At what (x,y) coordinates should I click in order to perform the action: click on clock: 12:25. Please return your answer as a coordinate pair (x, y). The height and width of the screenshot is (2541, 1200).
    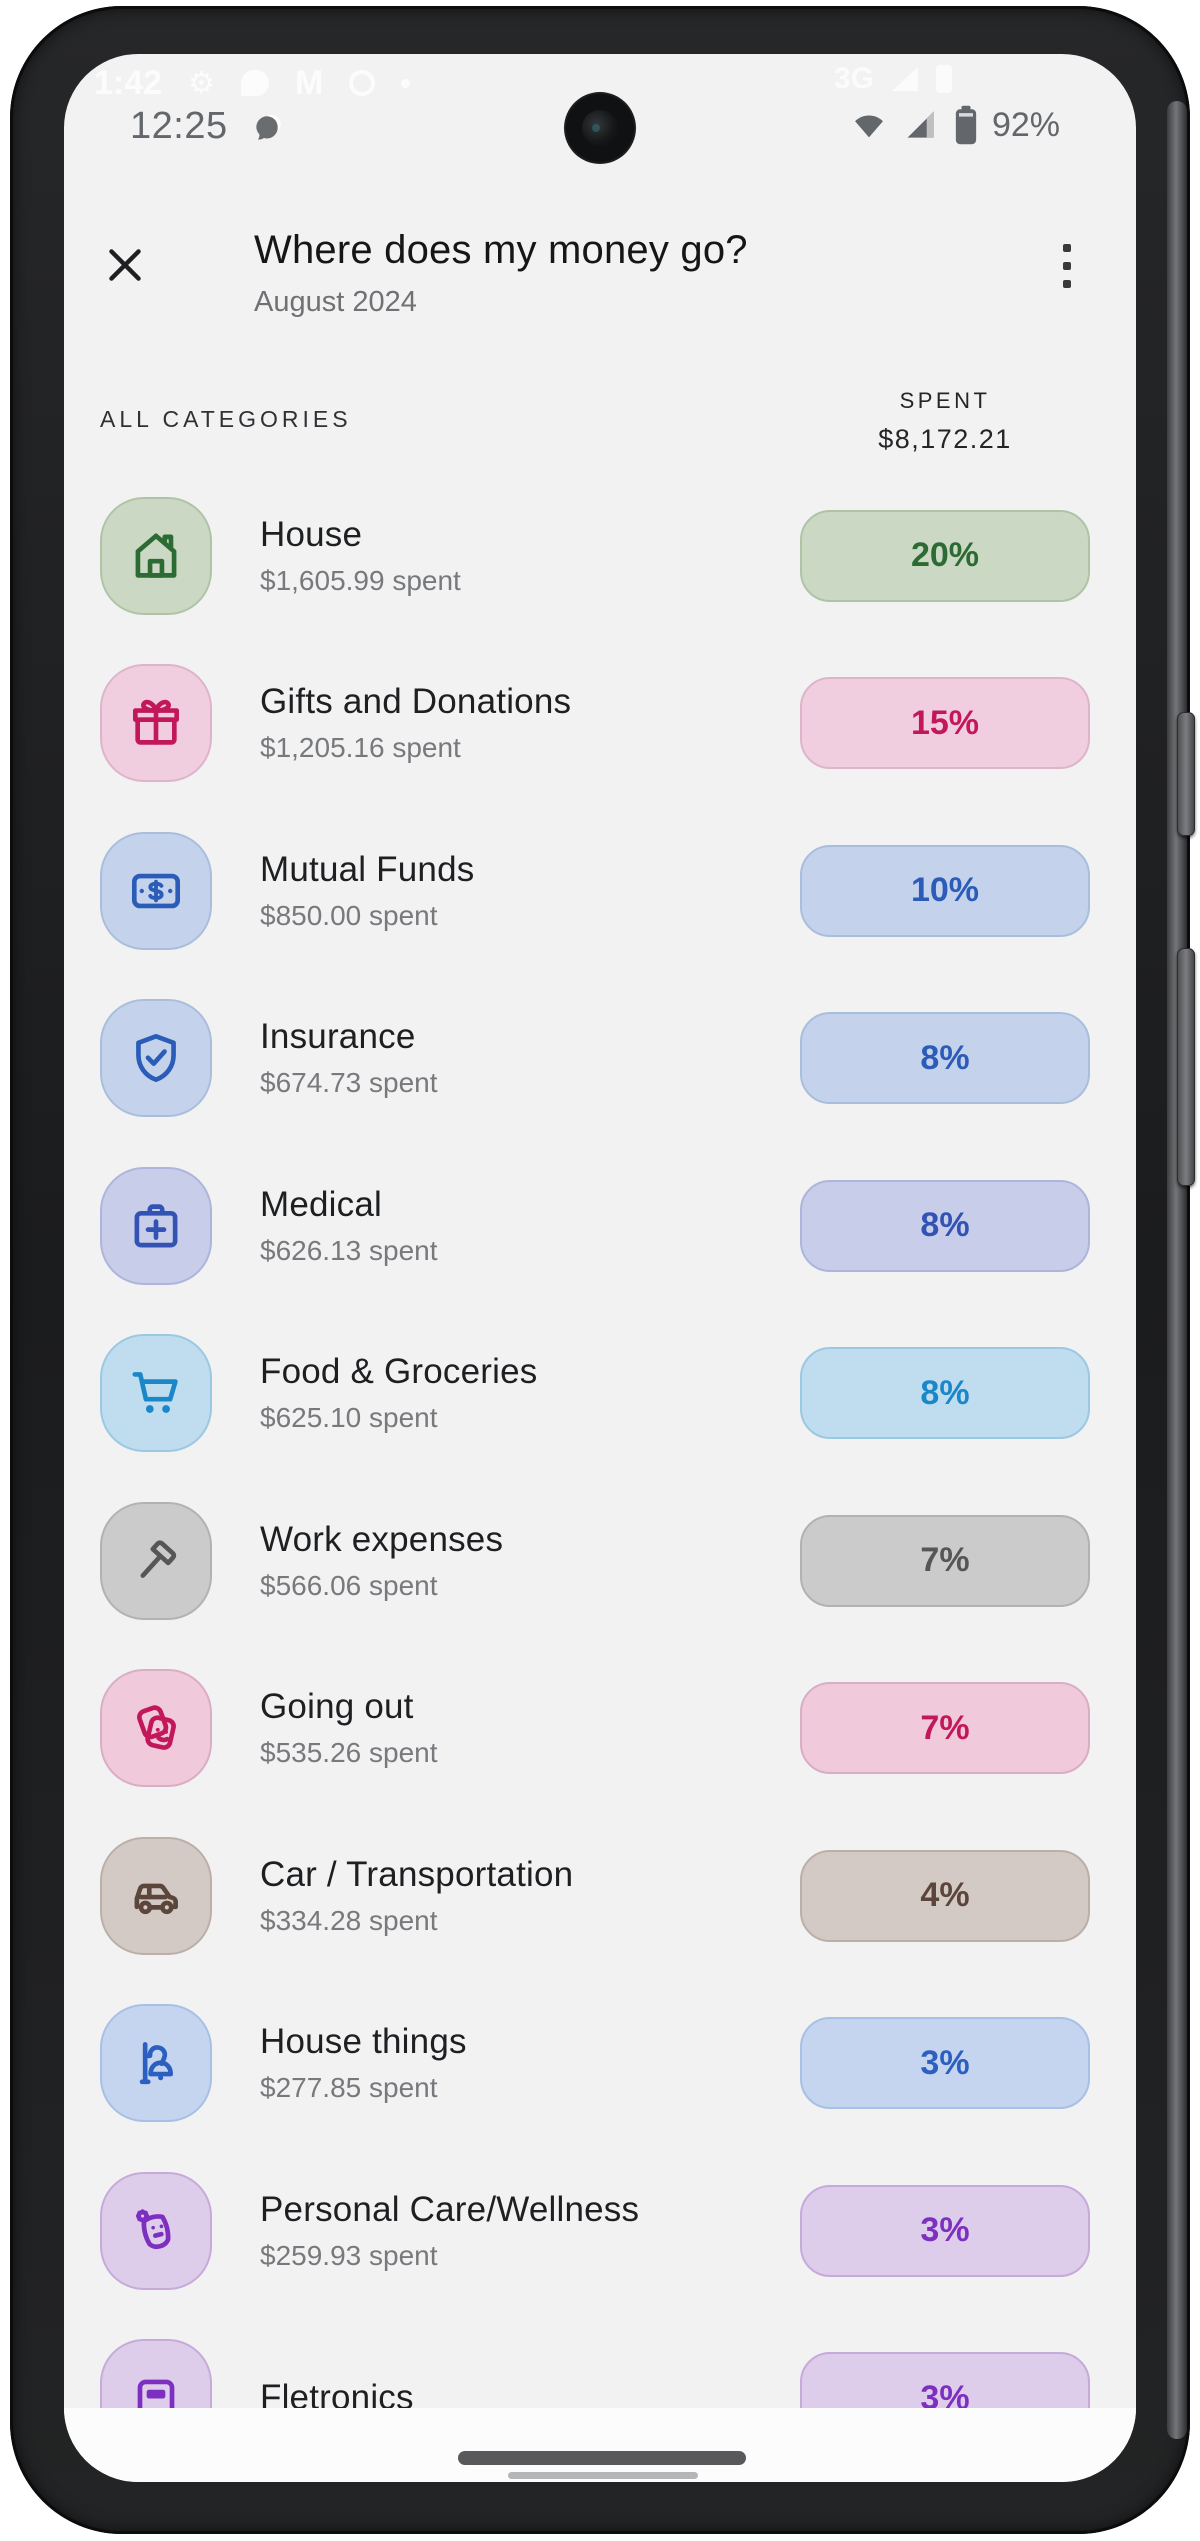
    Looking at the image, I should click on (179, 126).